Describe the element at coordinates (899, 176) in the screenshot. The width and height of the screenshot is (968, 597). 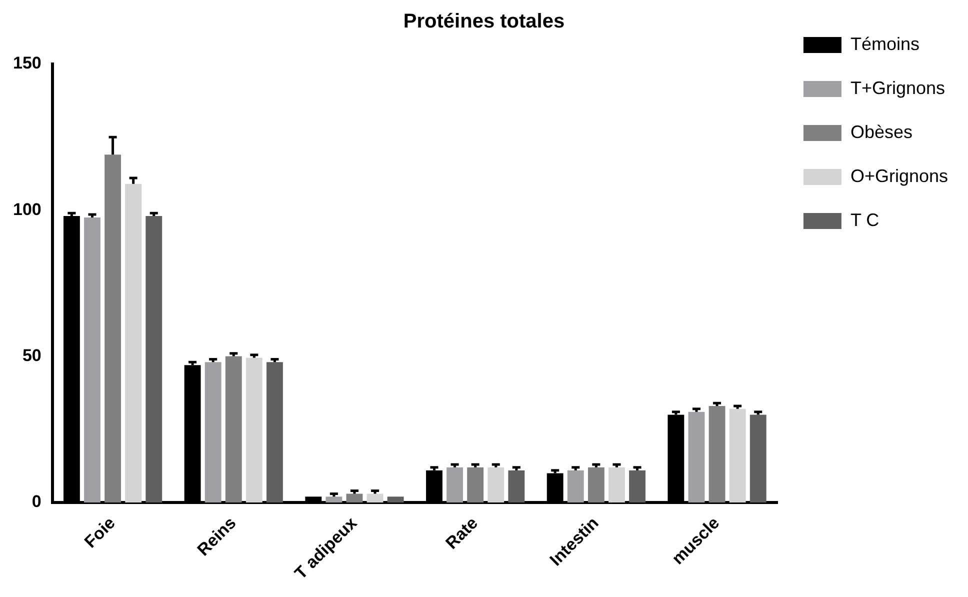
I see `legend-label: O+Grignons` at that location.